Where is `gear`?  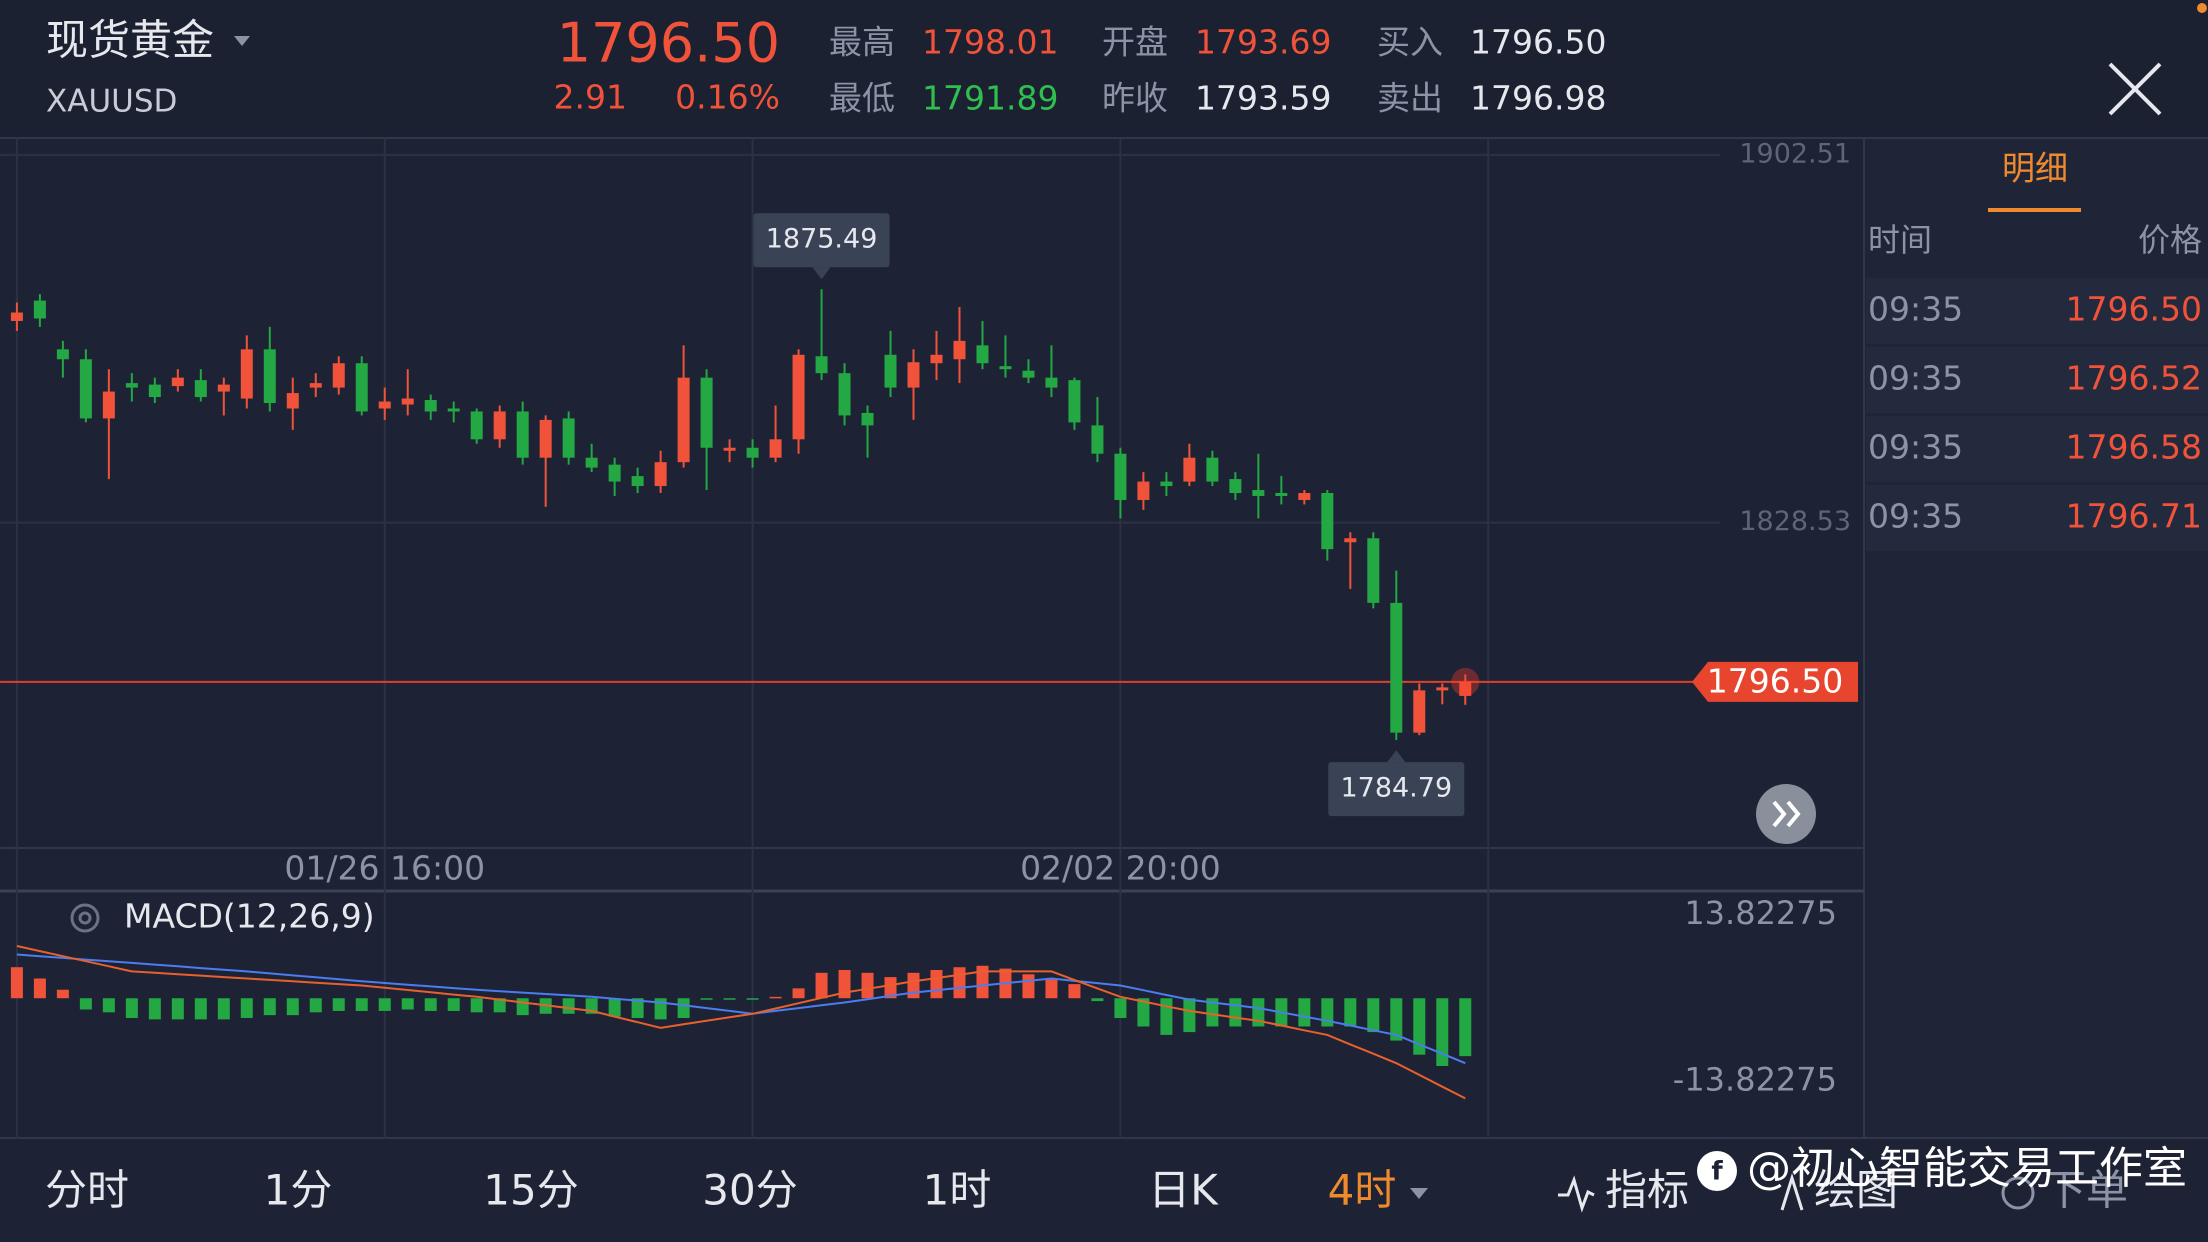
gear is located at coordinates (85, 918).